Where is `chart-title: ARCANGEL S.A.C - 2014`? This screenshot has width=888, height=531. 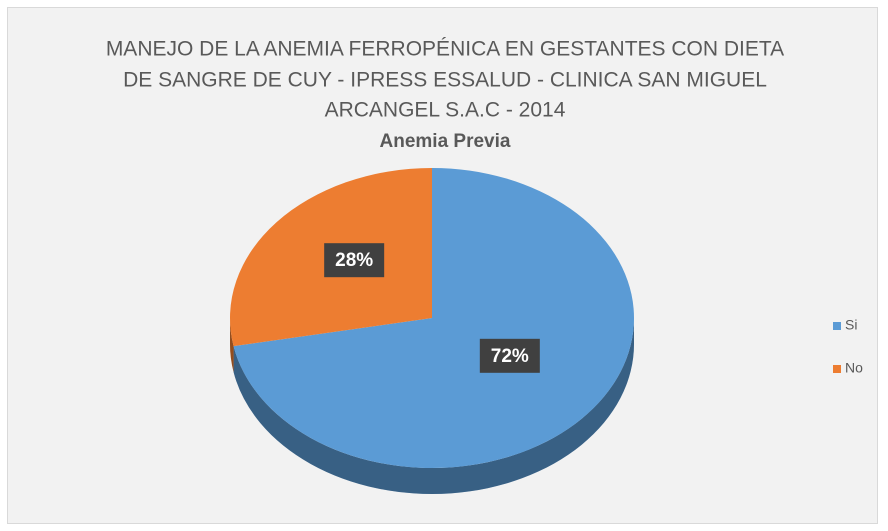 chart-title: ARCANGEL S.A.C - 2014 is located at coordinates (445, 110).